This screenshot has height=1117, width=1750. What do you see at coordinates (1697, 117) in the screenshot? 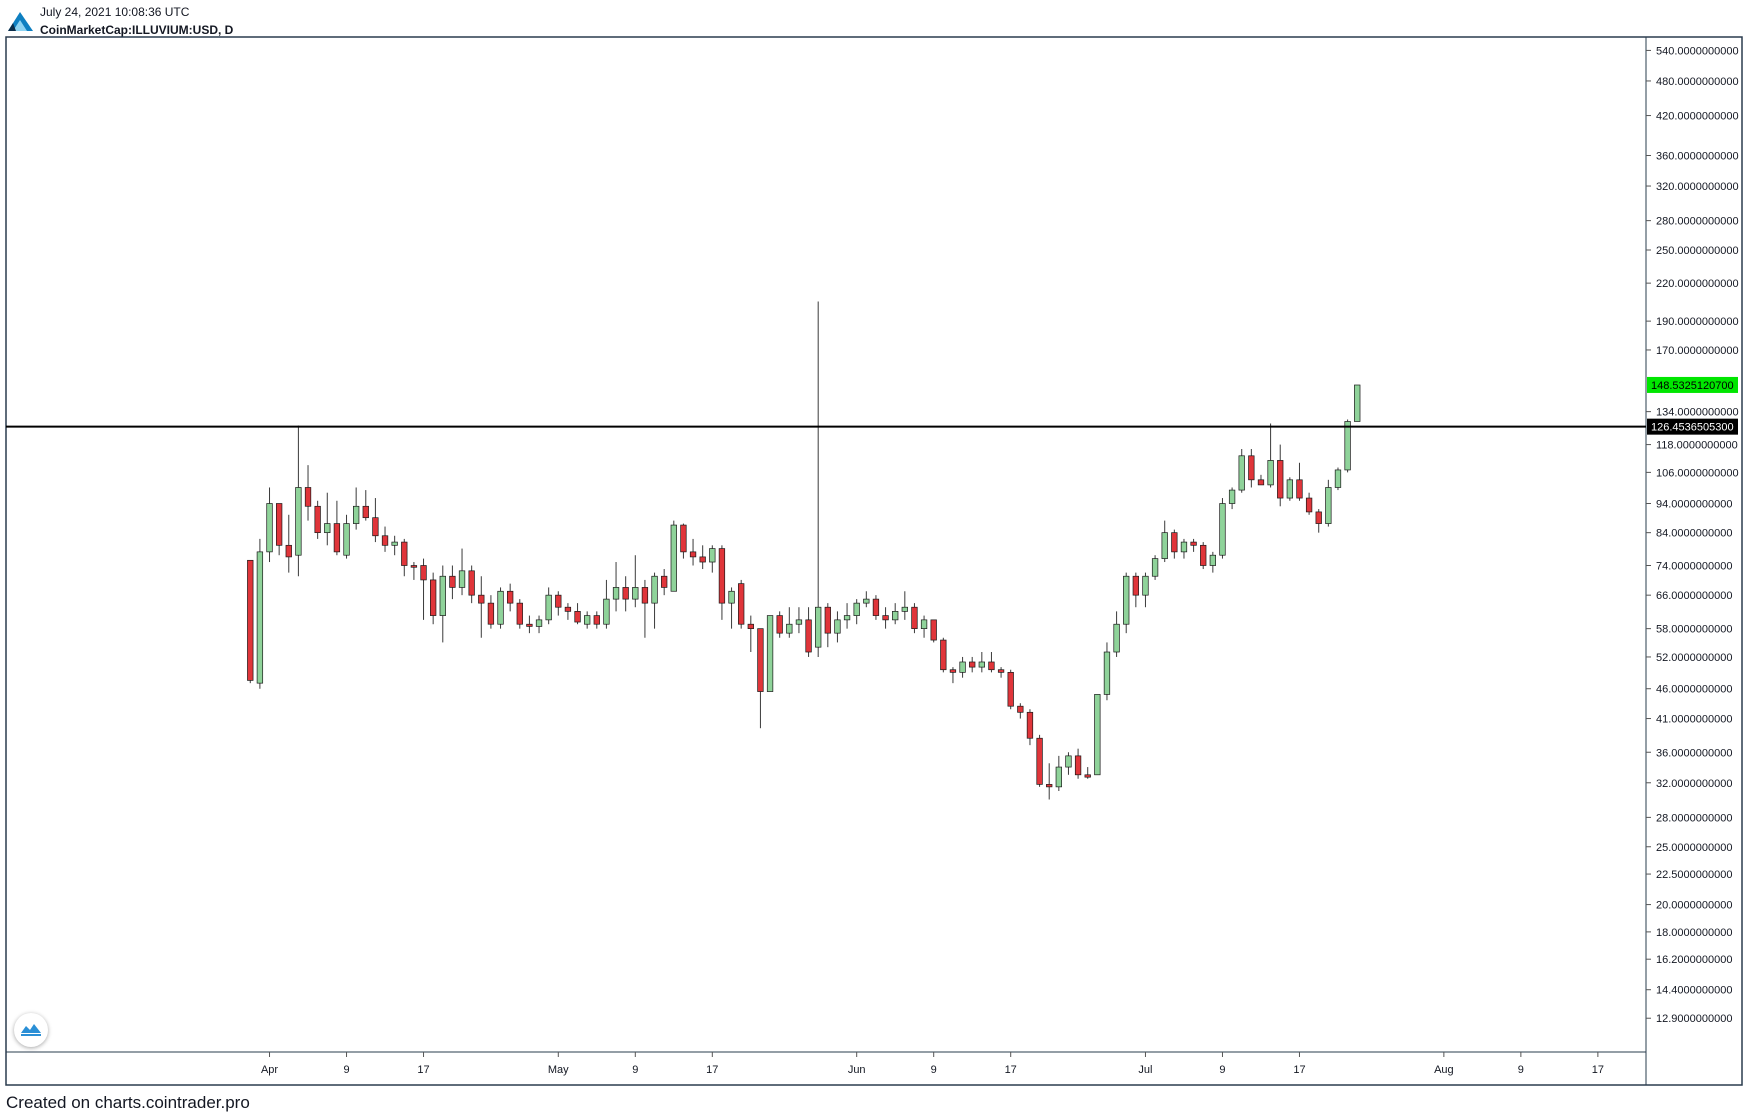
I see `y-tick-label: 420.0000000000` at bounding box center [1697, 117].